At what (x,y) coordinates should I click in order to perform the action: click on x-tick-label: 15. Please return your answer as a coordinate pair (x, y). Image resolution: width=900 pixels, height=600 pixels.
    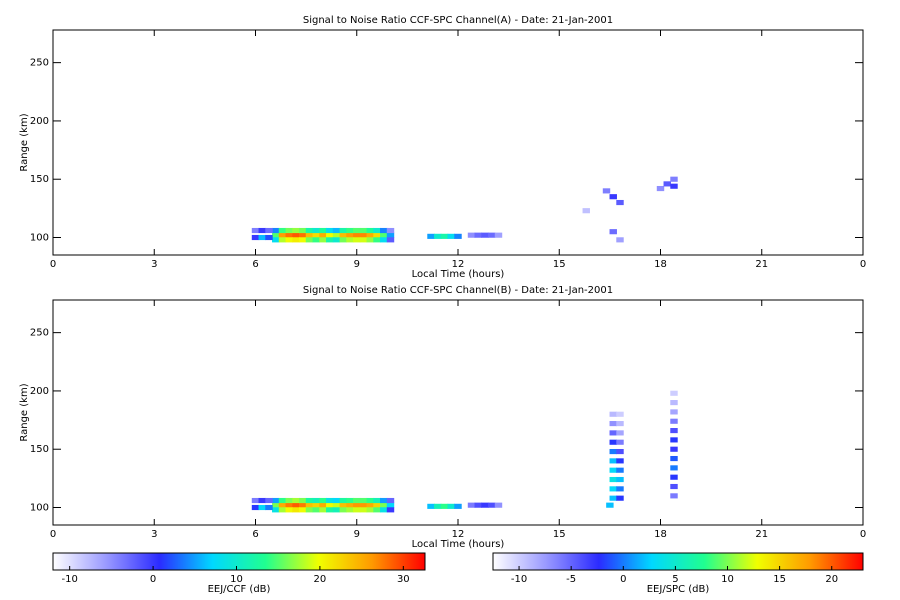
    Looking at the image, I should click on (559, 534).